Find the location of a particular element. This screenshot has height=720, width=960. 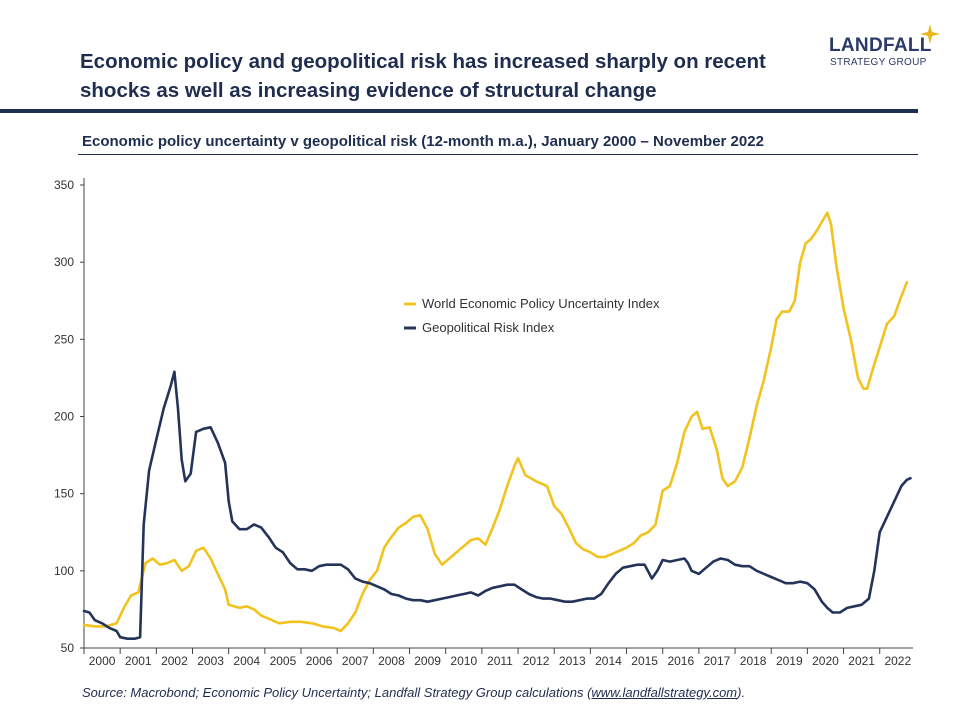

x-tick-label: 2001 is located at coordinates (138, 661).